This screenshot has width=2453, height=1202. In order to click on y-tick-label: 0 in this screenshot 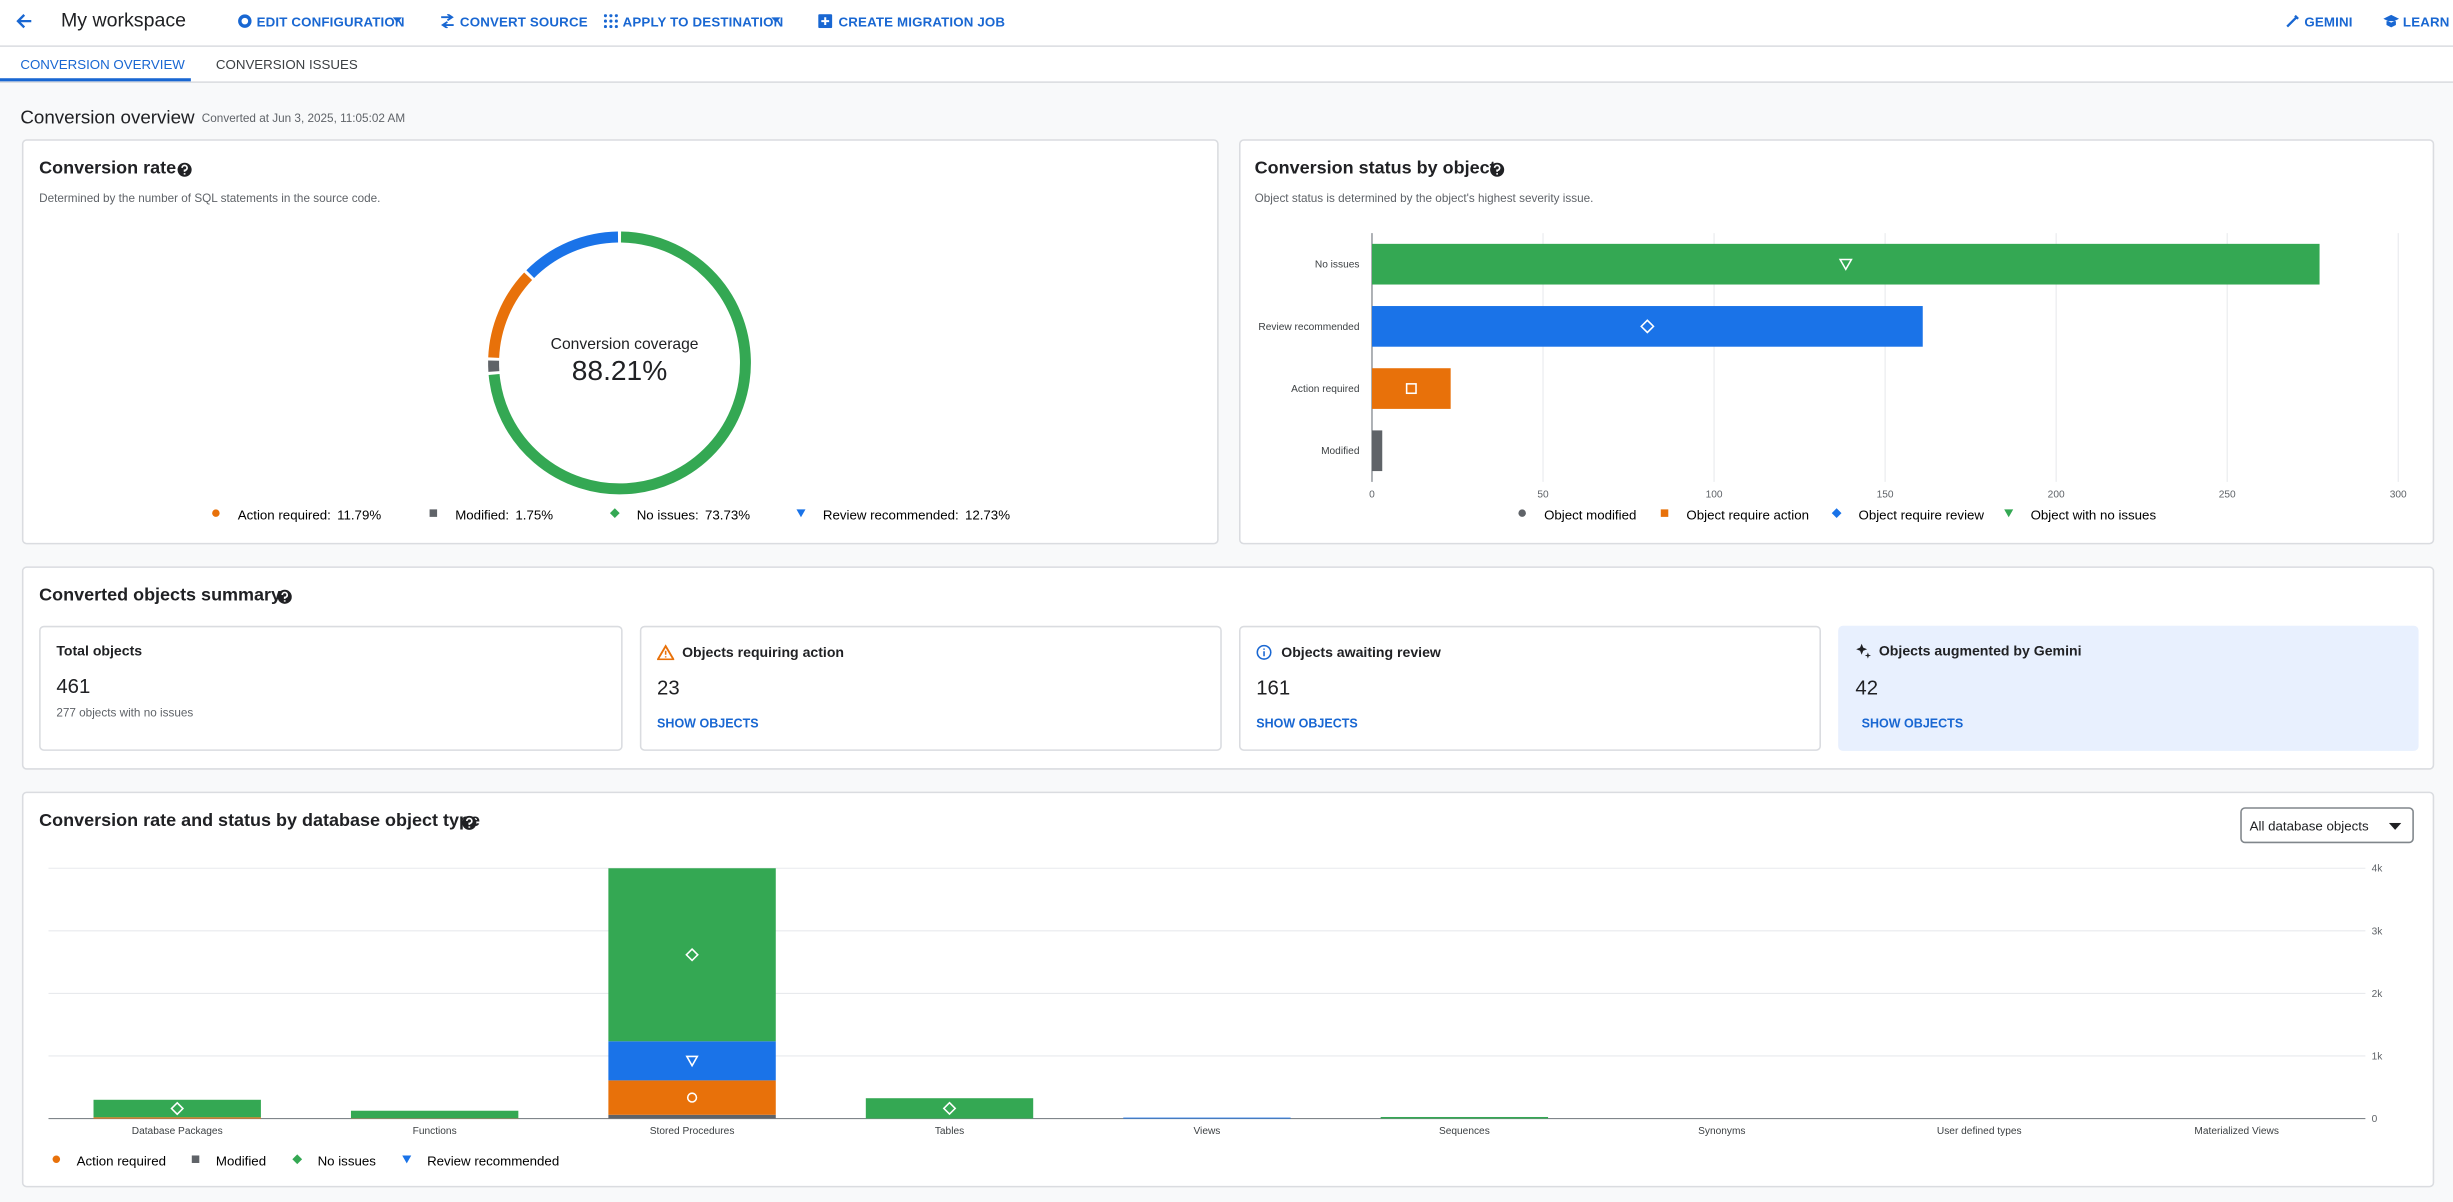, I will do `click(2375, 1119)`.